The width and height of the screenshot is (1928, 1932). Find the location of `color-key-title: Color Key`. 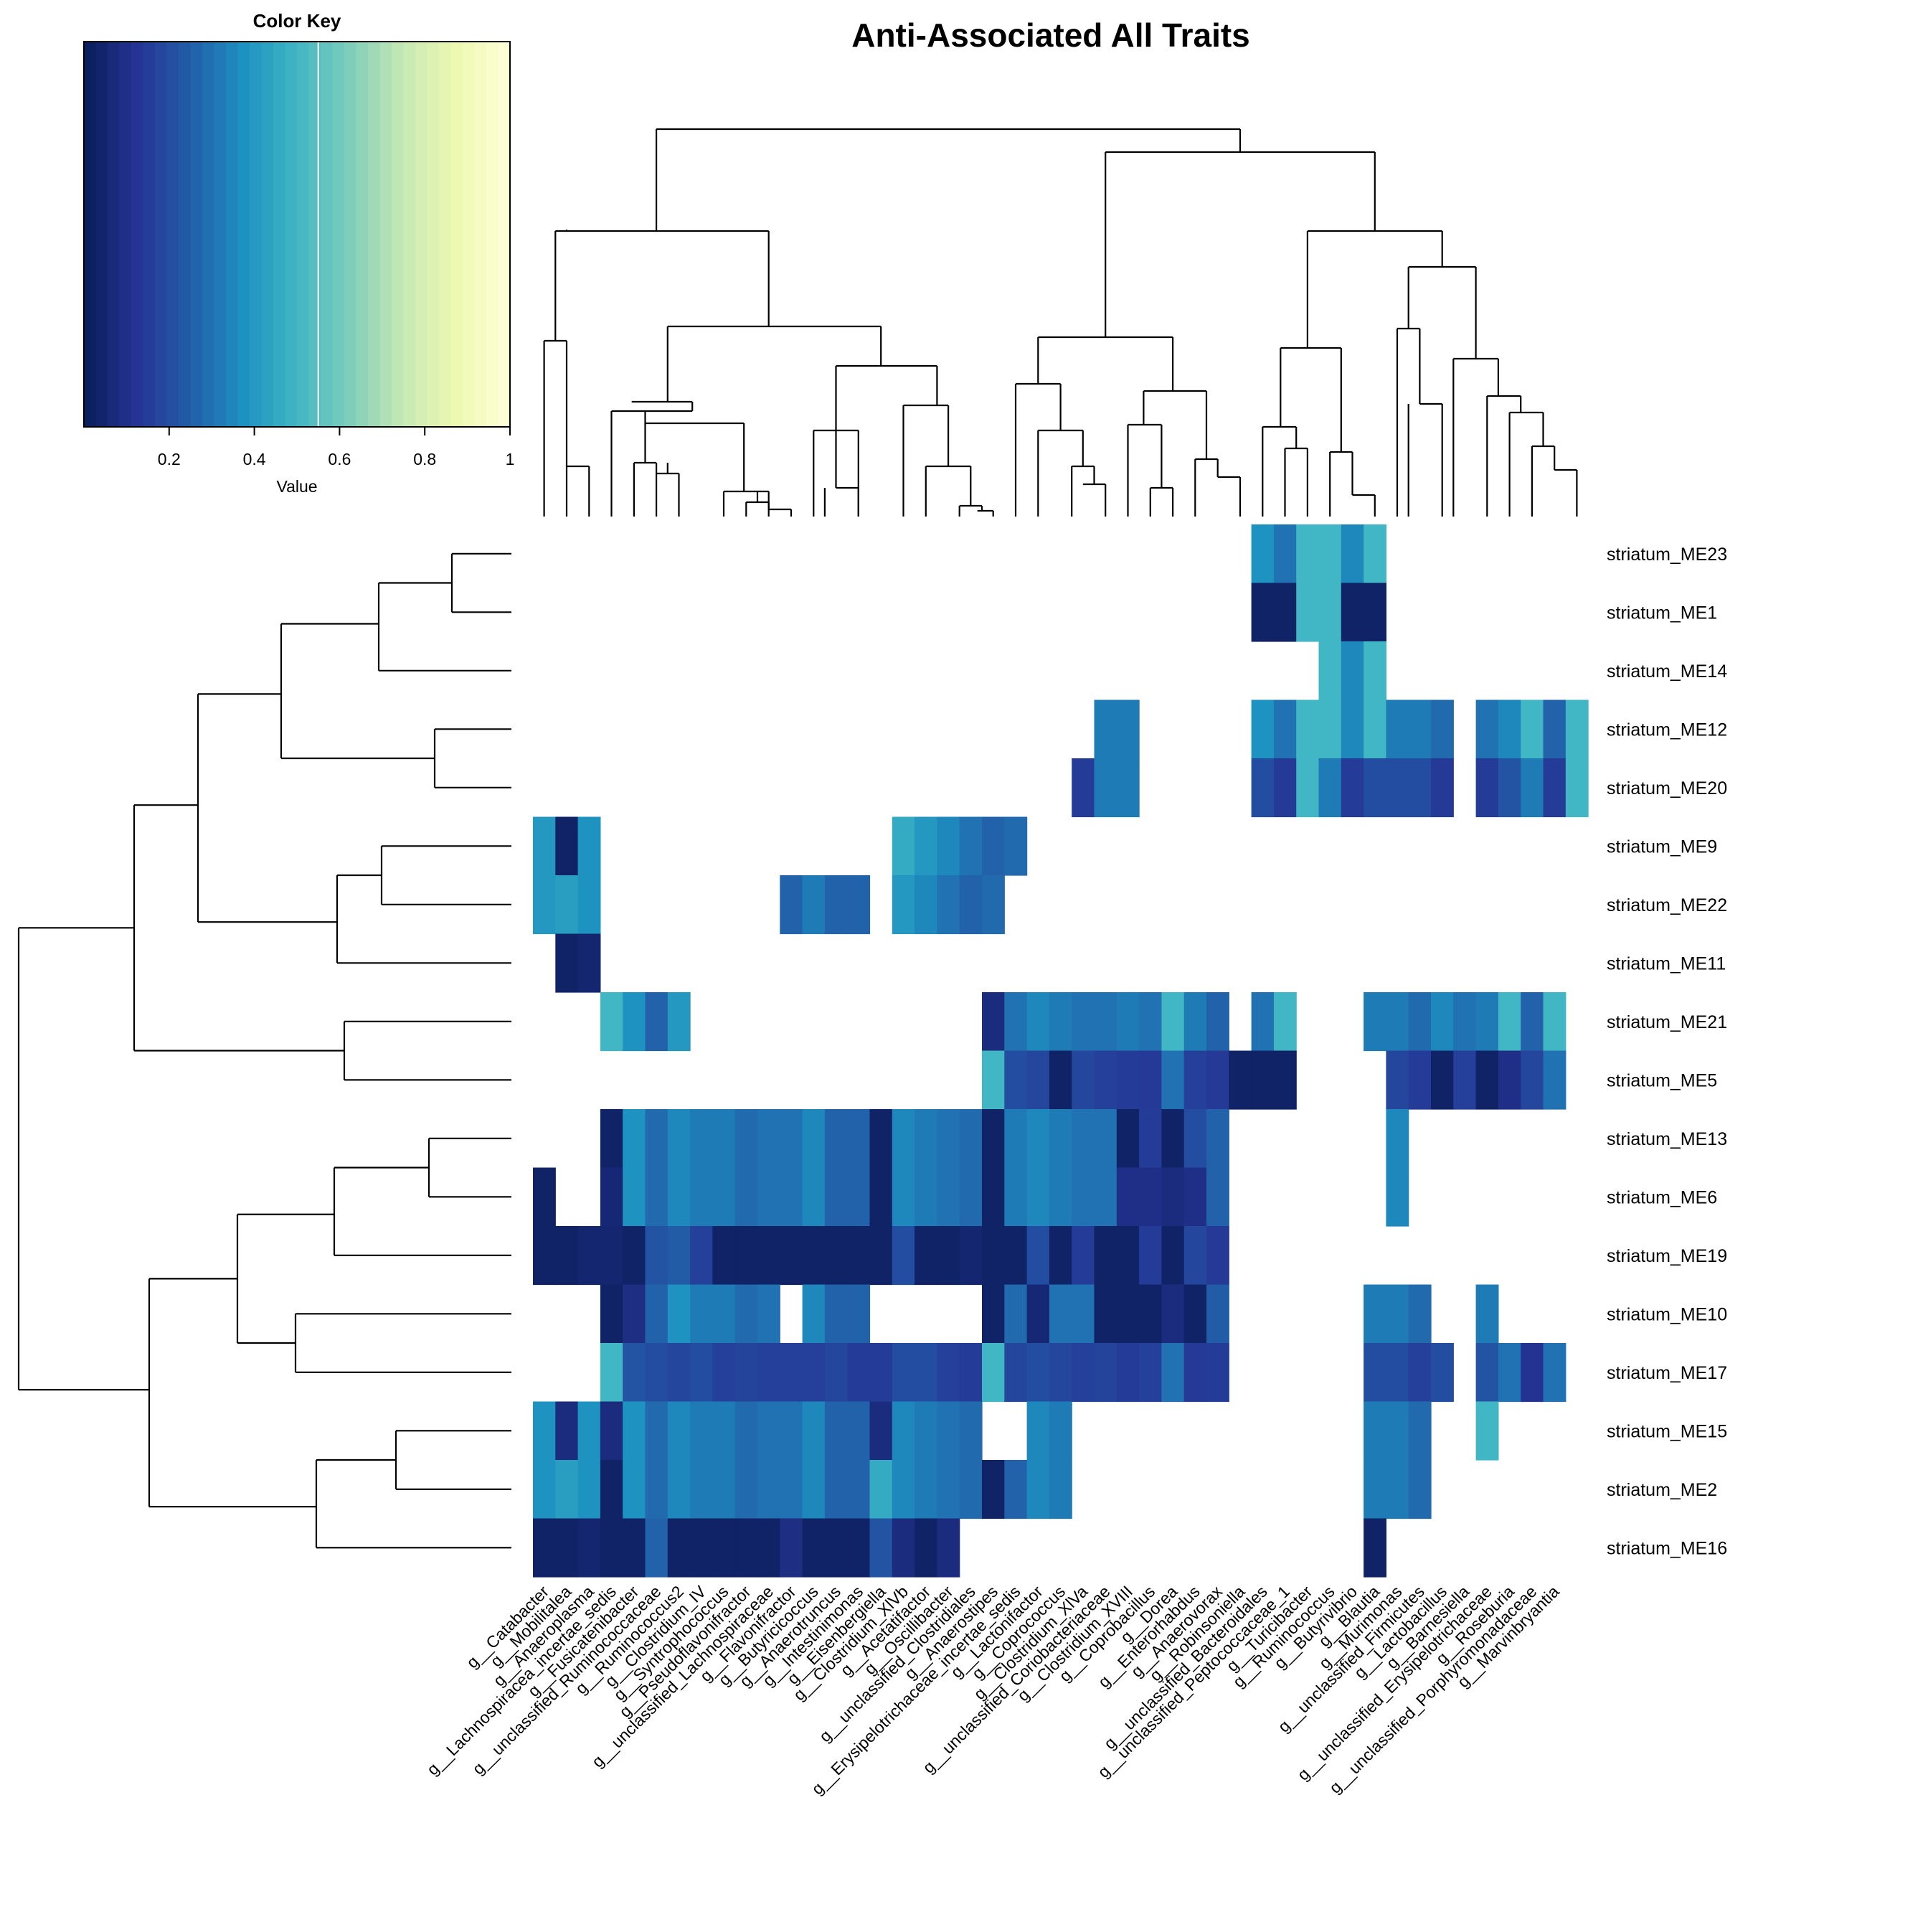

color-key-title: Color Key is located at coordinates (297, 21).